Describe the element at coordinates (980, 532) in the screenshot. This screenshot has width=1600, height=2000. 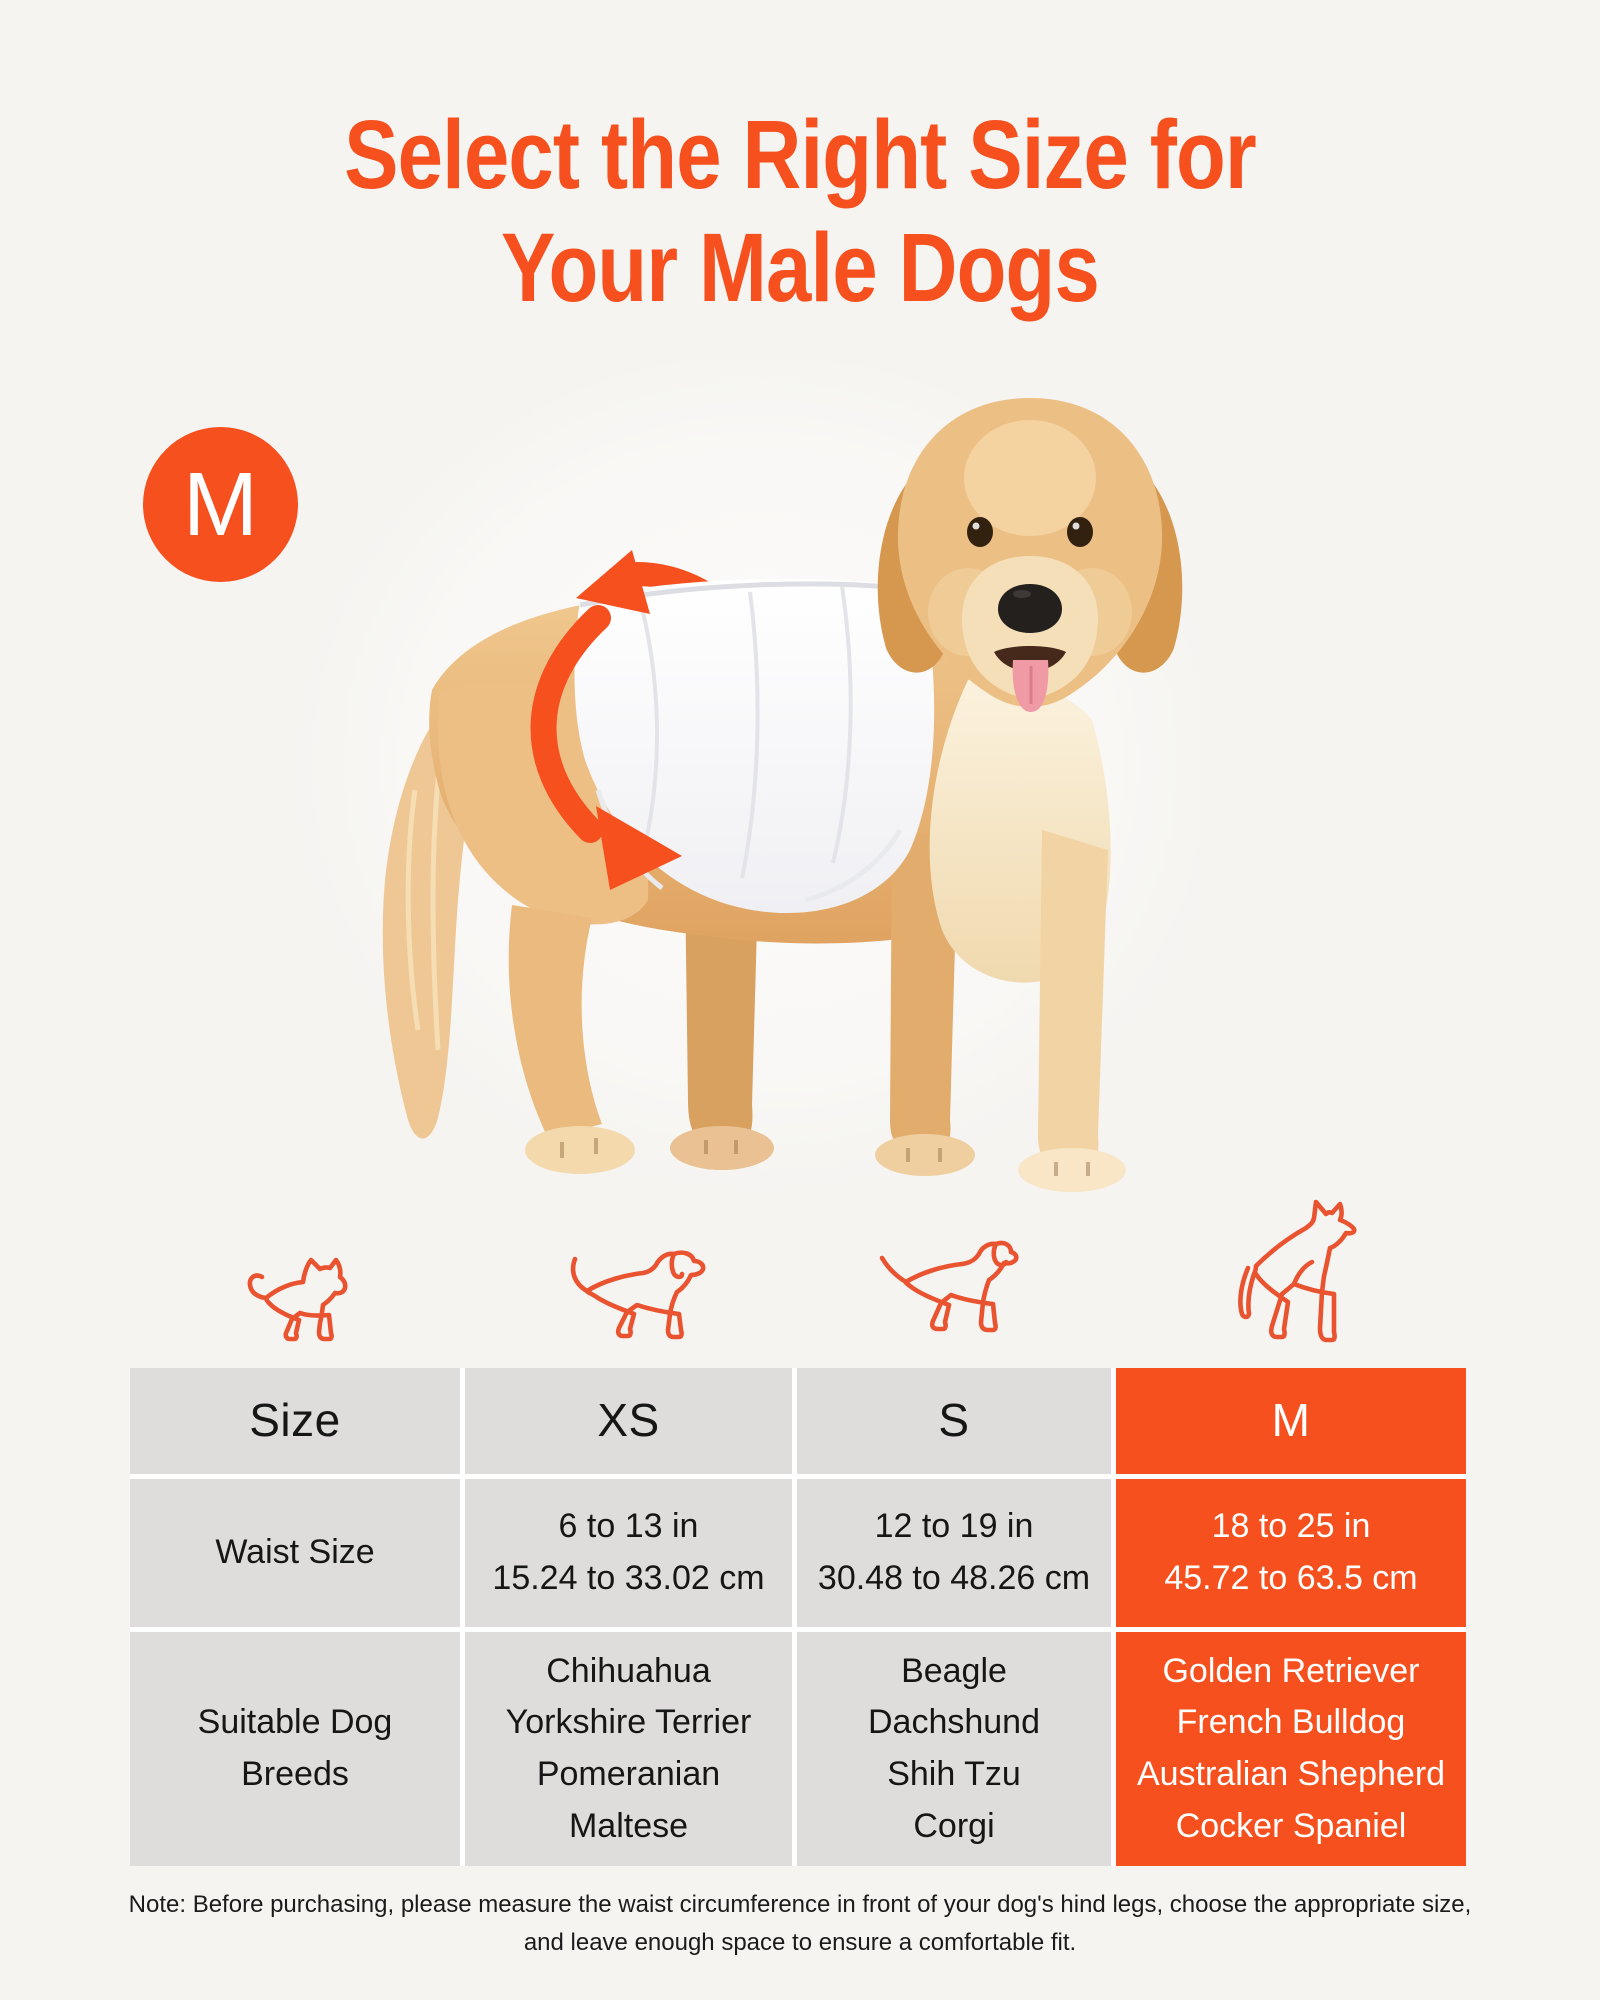
I see `dog-left-eye` at that location.